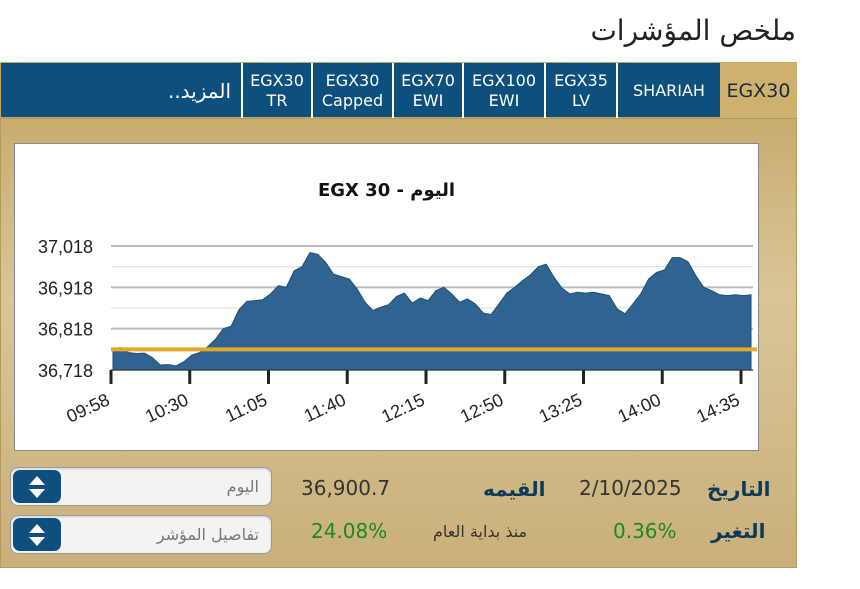  I want to click on chart-title: EGX 30 - اليوم, so click(386, 190).